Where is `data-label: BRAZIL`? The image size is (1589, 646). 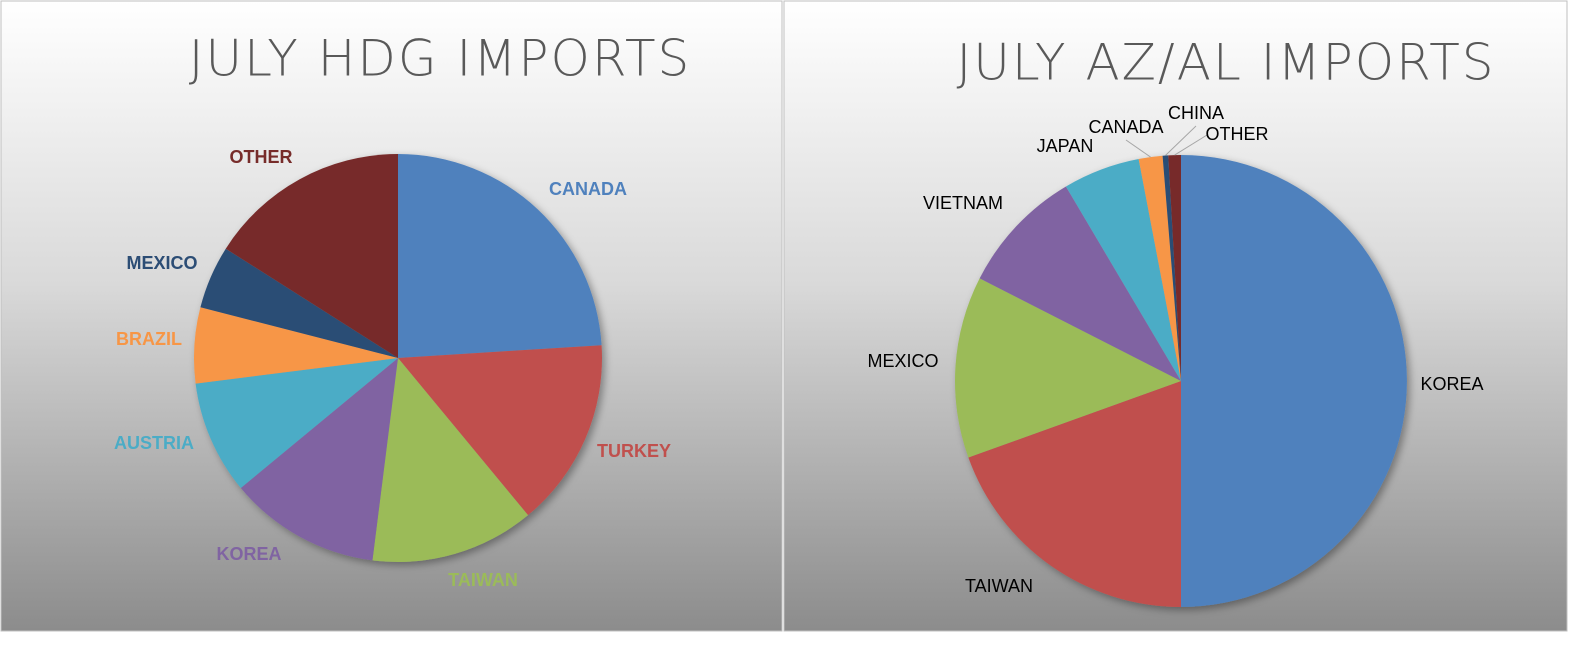 data-label: BRAZIL is located at coordinates (149, 339).